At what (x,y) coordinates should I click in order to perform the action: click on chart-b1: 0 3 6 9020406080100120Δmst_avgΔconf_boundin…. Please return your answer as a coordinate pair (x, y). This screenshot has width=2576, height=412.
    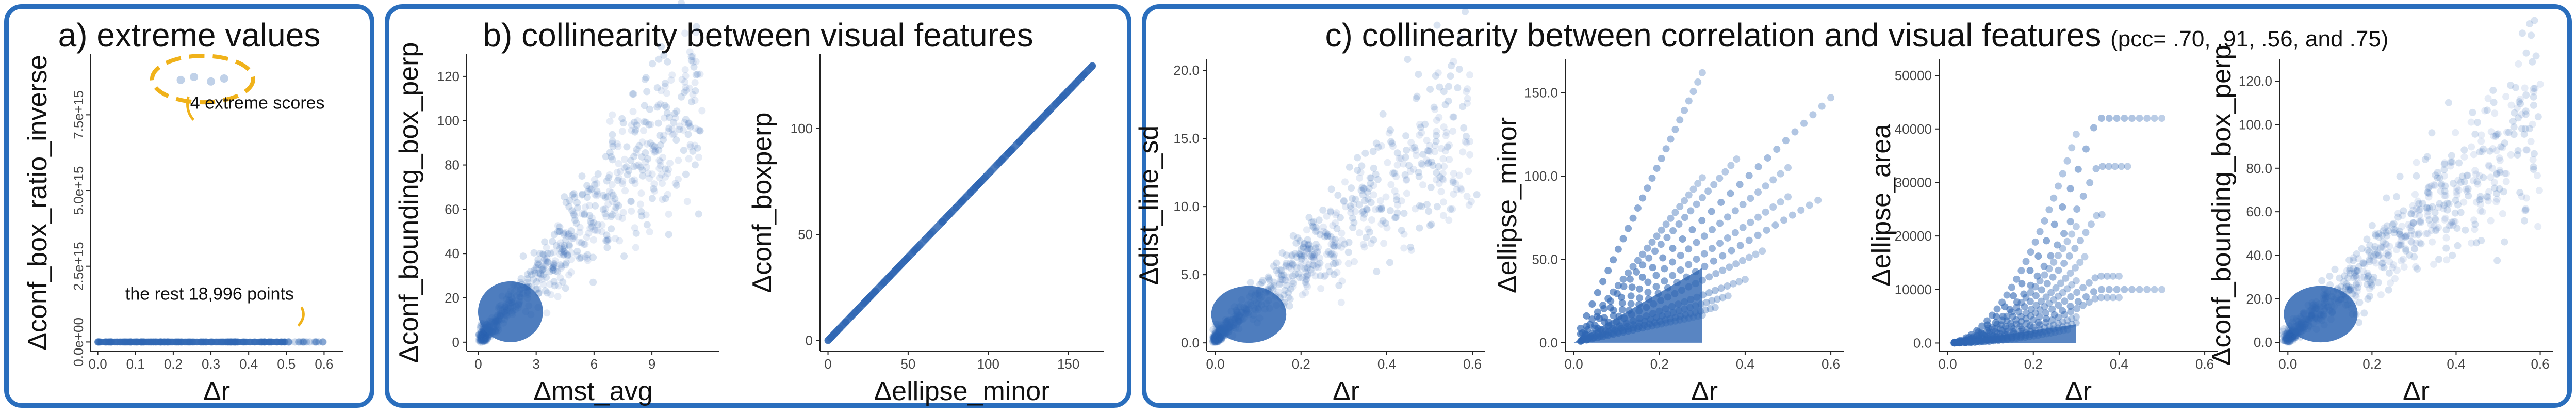
    Looking at the image, I should click on (556, 203).